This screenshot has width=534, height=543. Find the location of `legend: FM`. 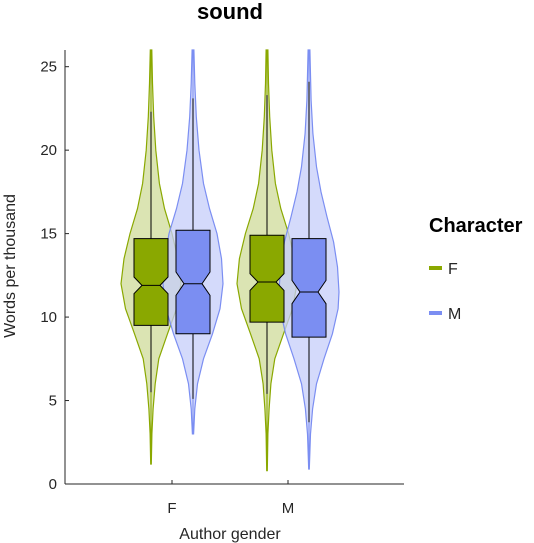

legend: FM is located at coordinates (445, 292).